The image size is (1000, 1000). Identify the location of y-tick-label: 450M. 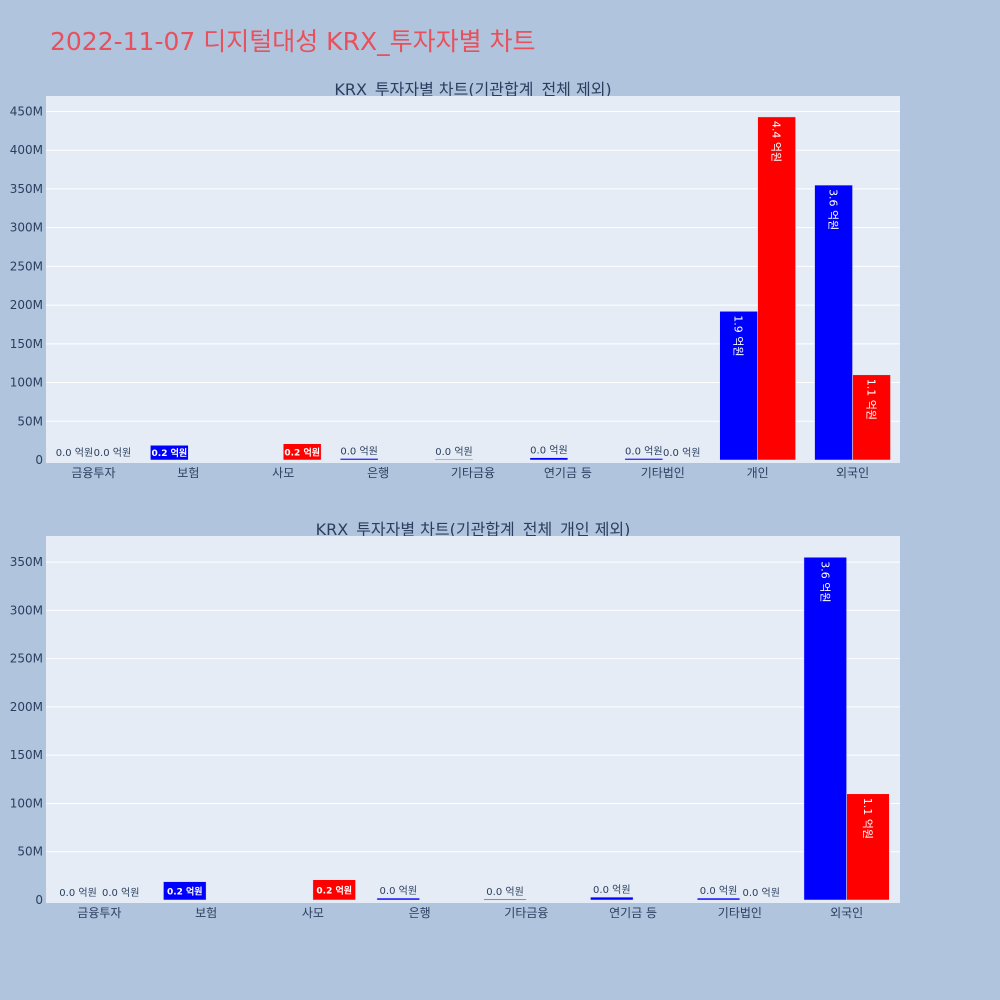
(26, 111).